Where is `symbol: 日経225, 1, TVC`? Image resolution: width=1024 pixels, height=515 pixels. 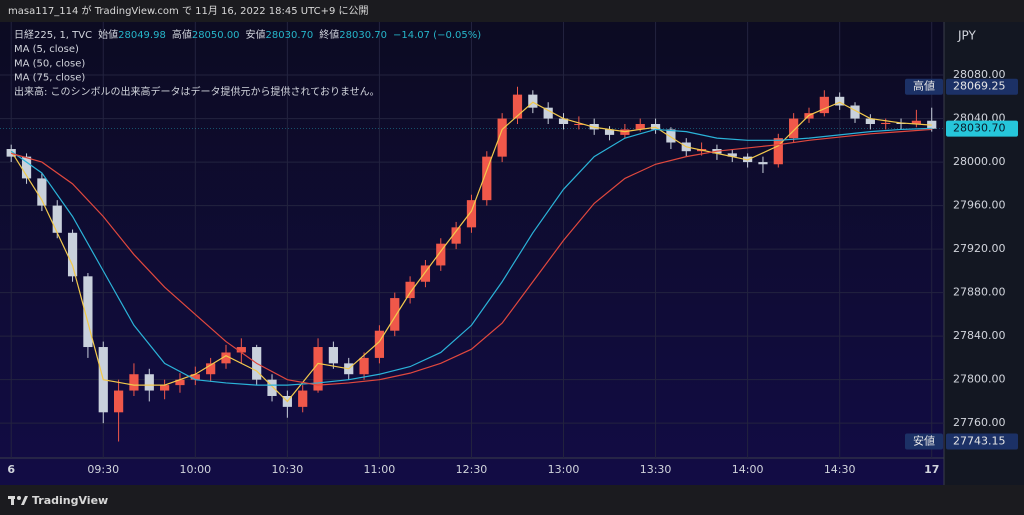
symbol: 日経225, 1, TVC is located at coordinates (53, 34).